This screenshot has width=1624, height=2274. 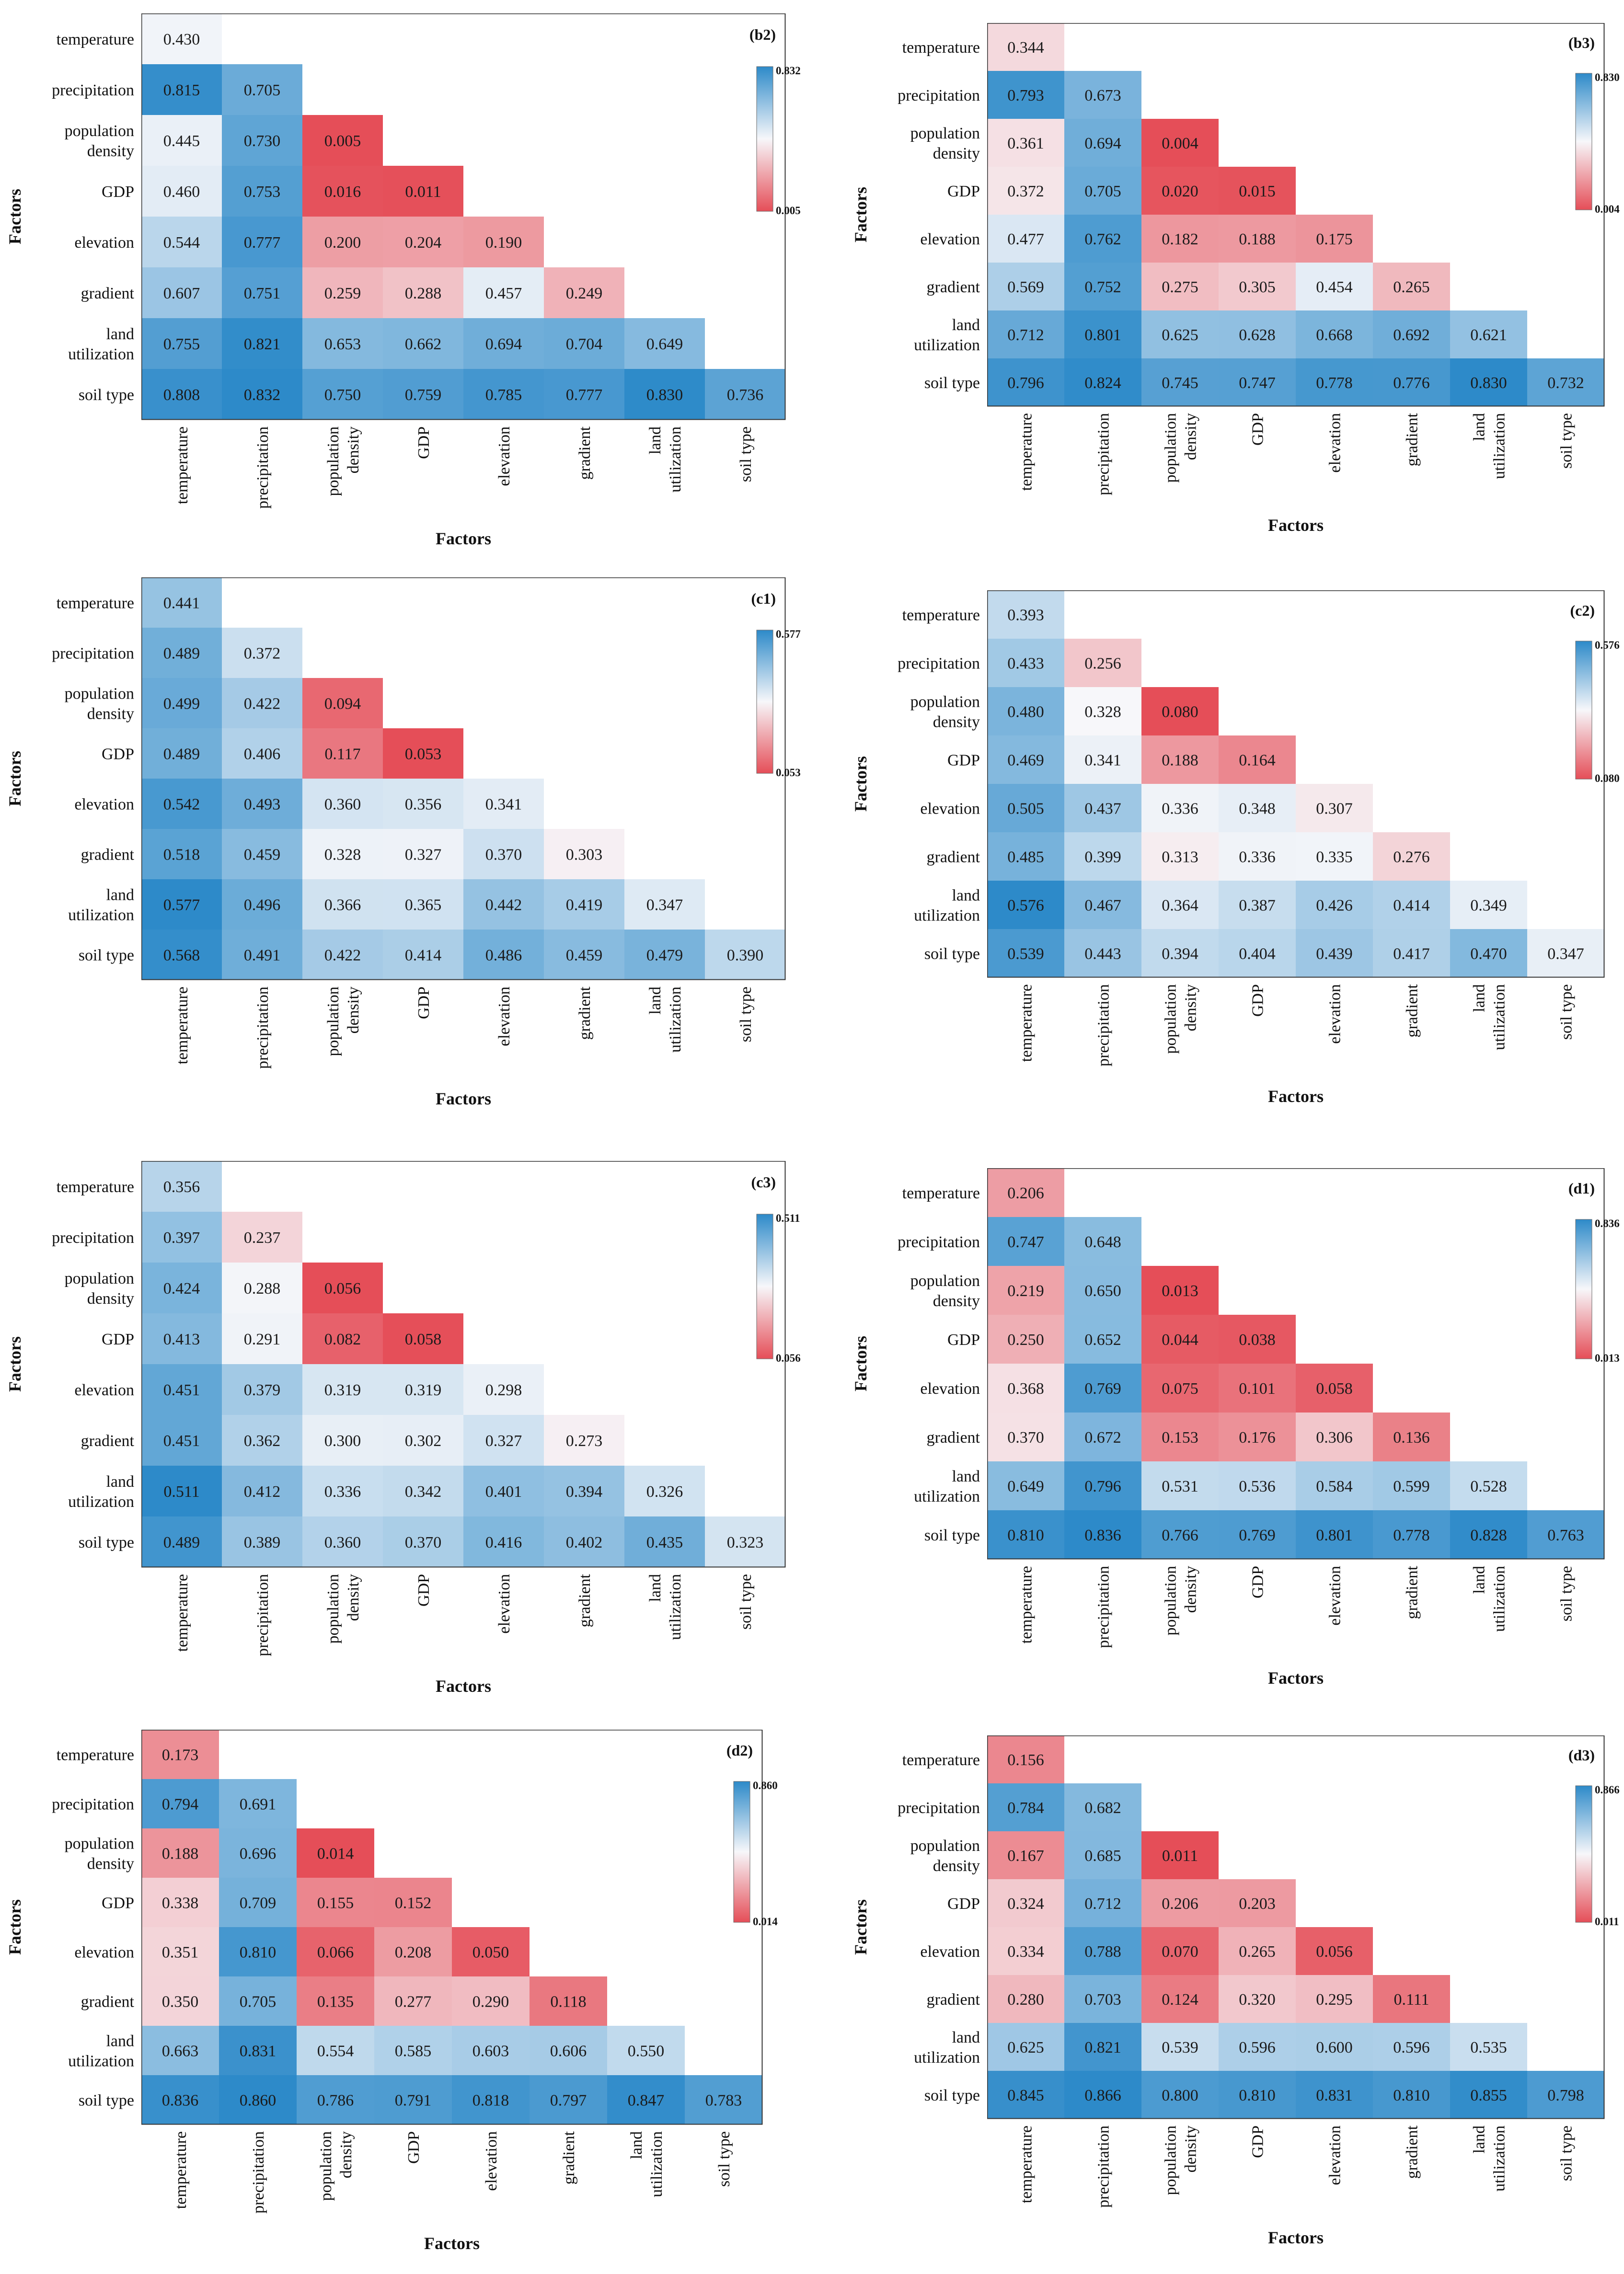 I want to click on cell-value-label: 0.075, so click(x=1180, y=1389).